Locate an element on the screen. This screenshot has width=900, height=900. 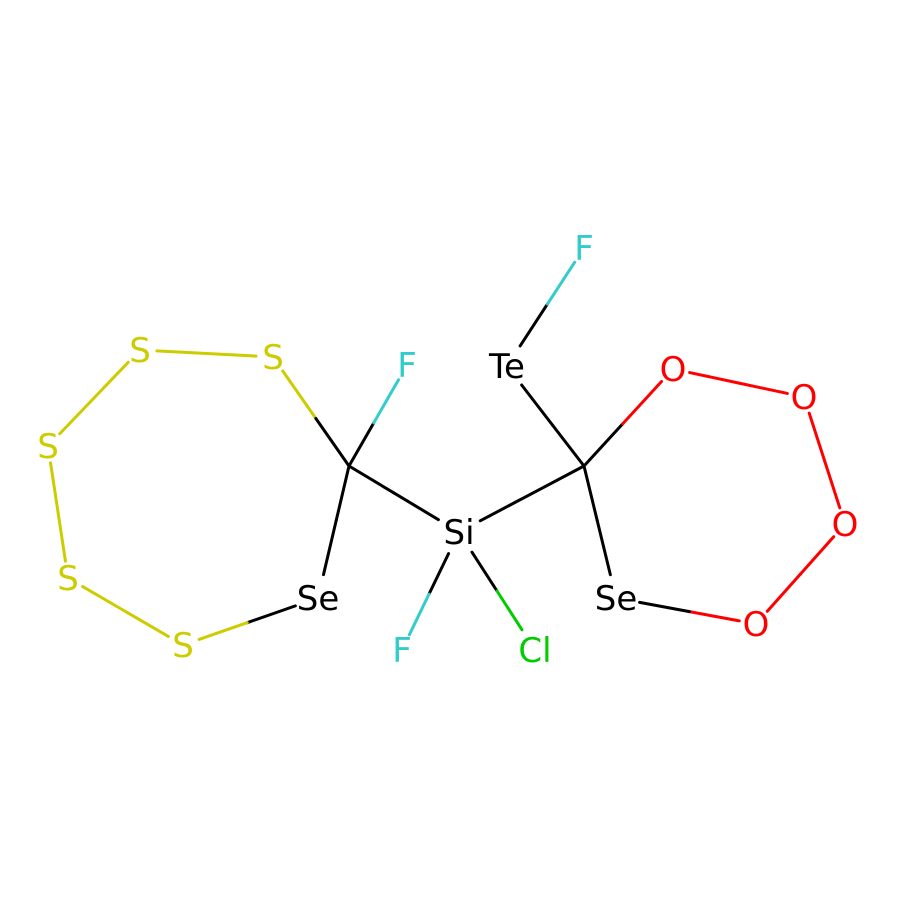
atom-label-s2: S is located at coordinates (273, 358).